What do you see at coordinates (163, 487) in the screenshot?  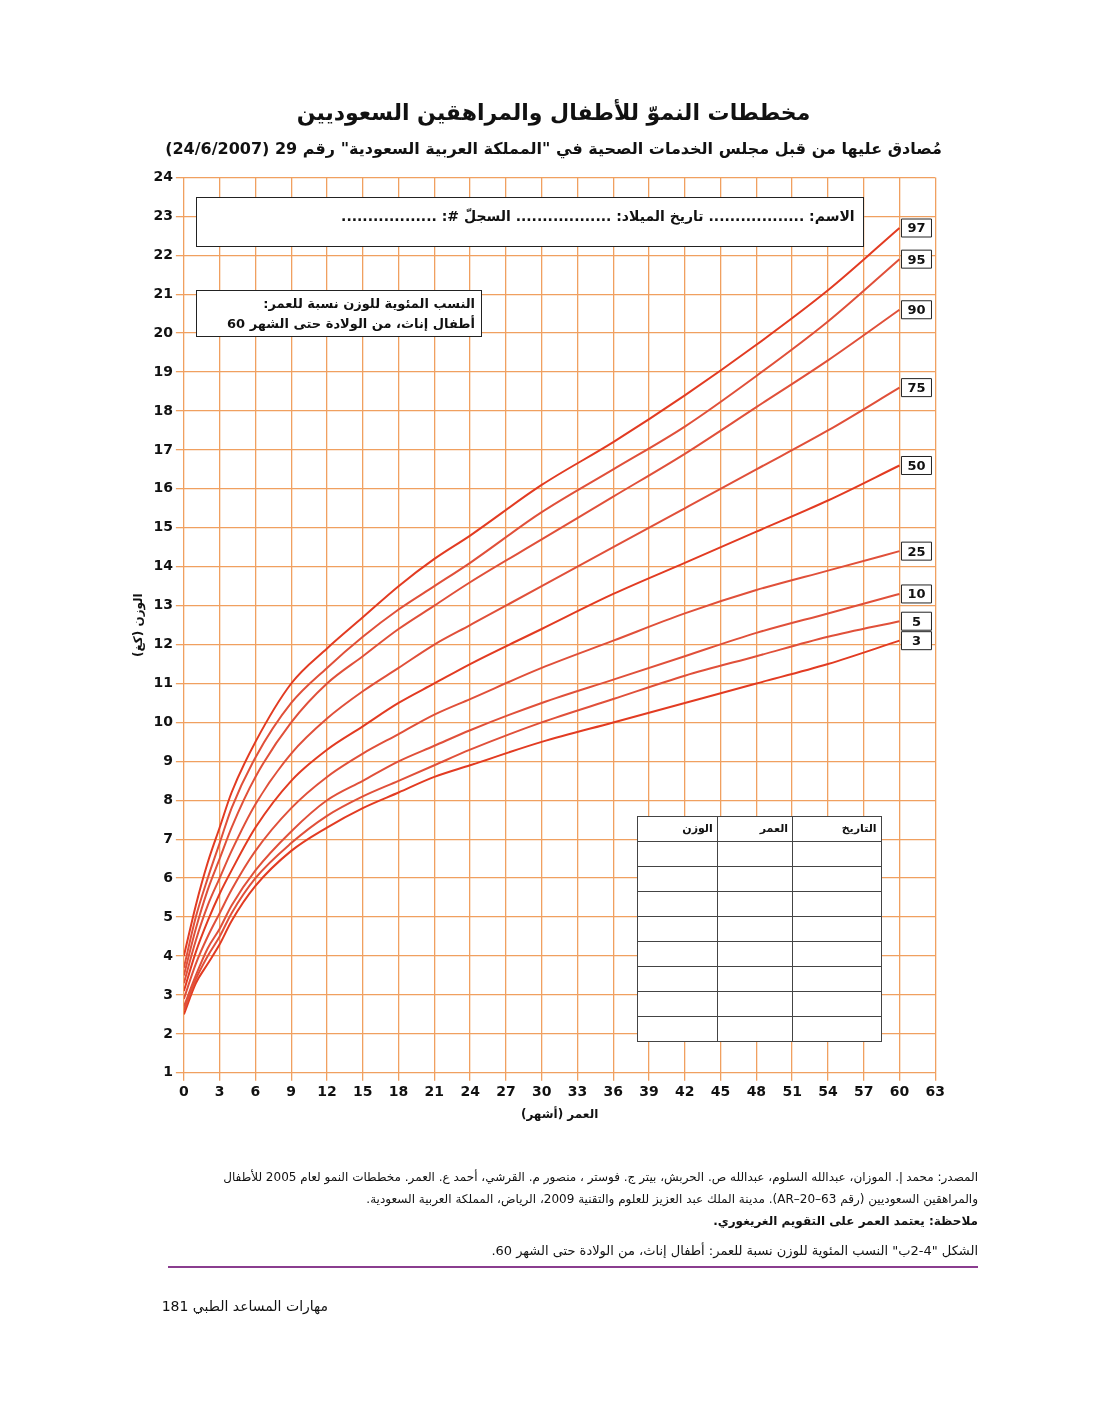 I see `y-tick-label: 16` at bounding box center [163, 487].